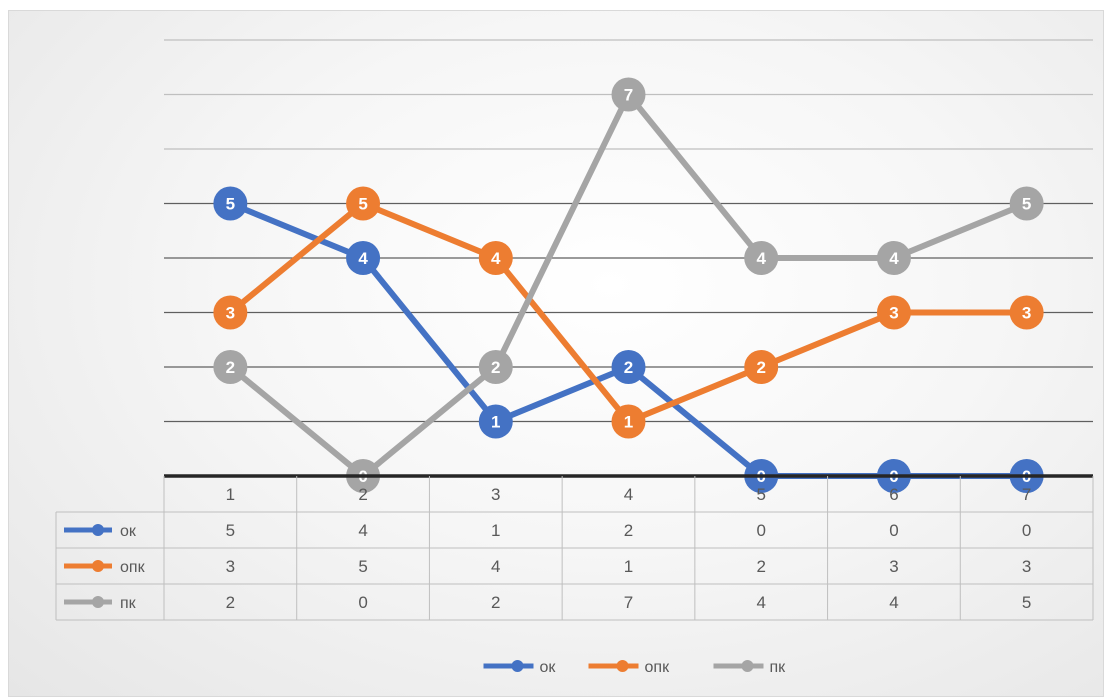 The width and height of the screenshot is (1110, 697). Describe the element at coordinates (128, 603) in the screenshot. I see `table-series-name: пк` at that location.